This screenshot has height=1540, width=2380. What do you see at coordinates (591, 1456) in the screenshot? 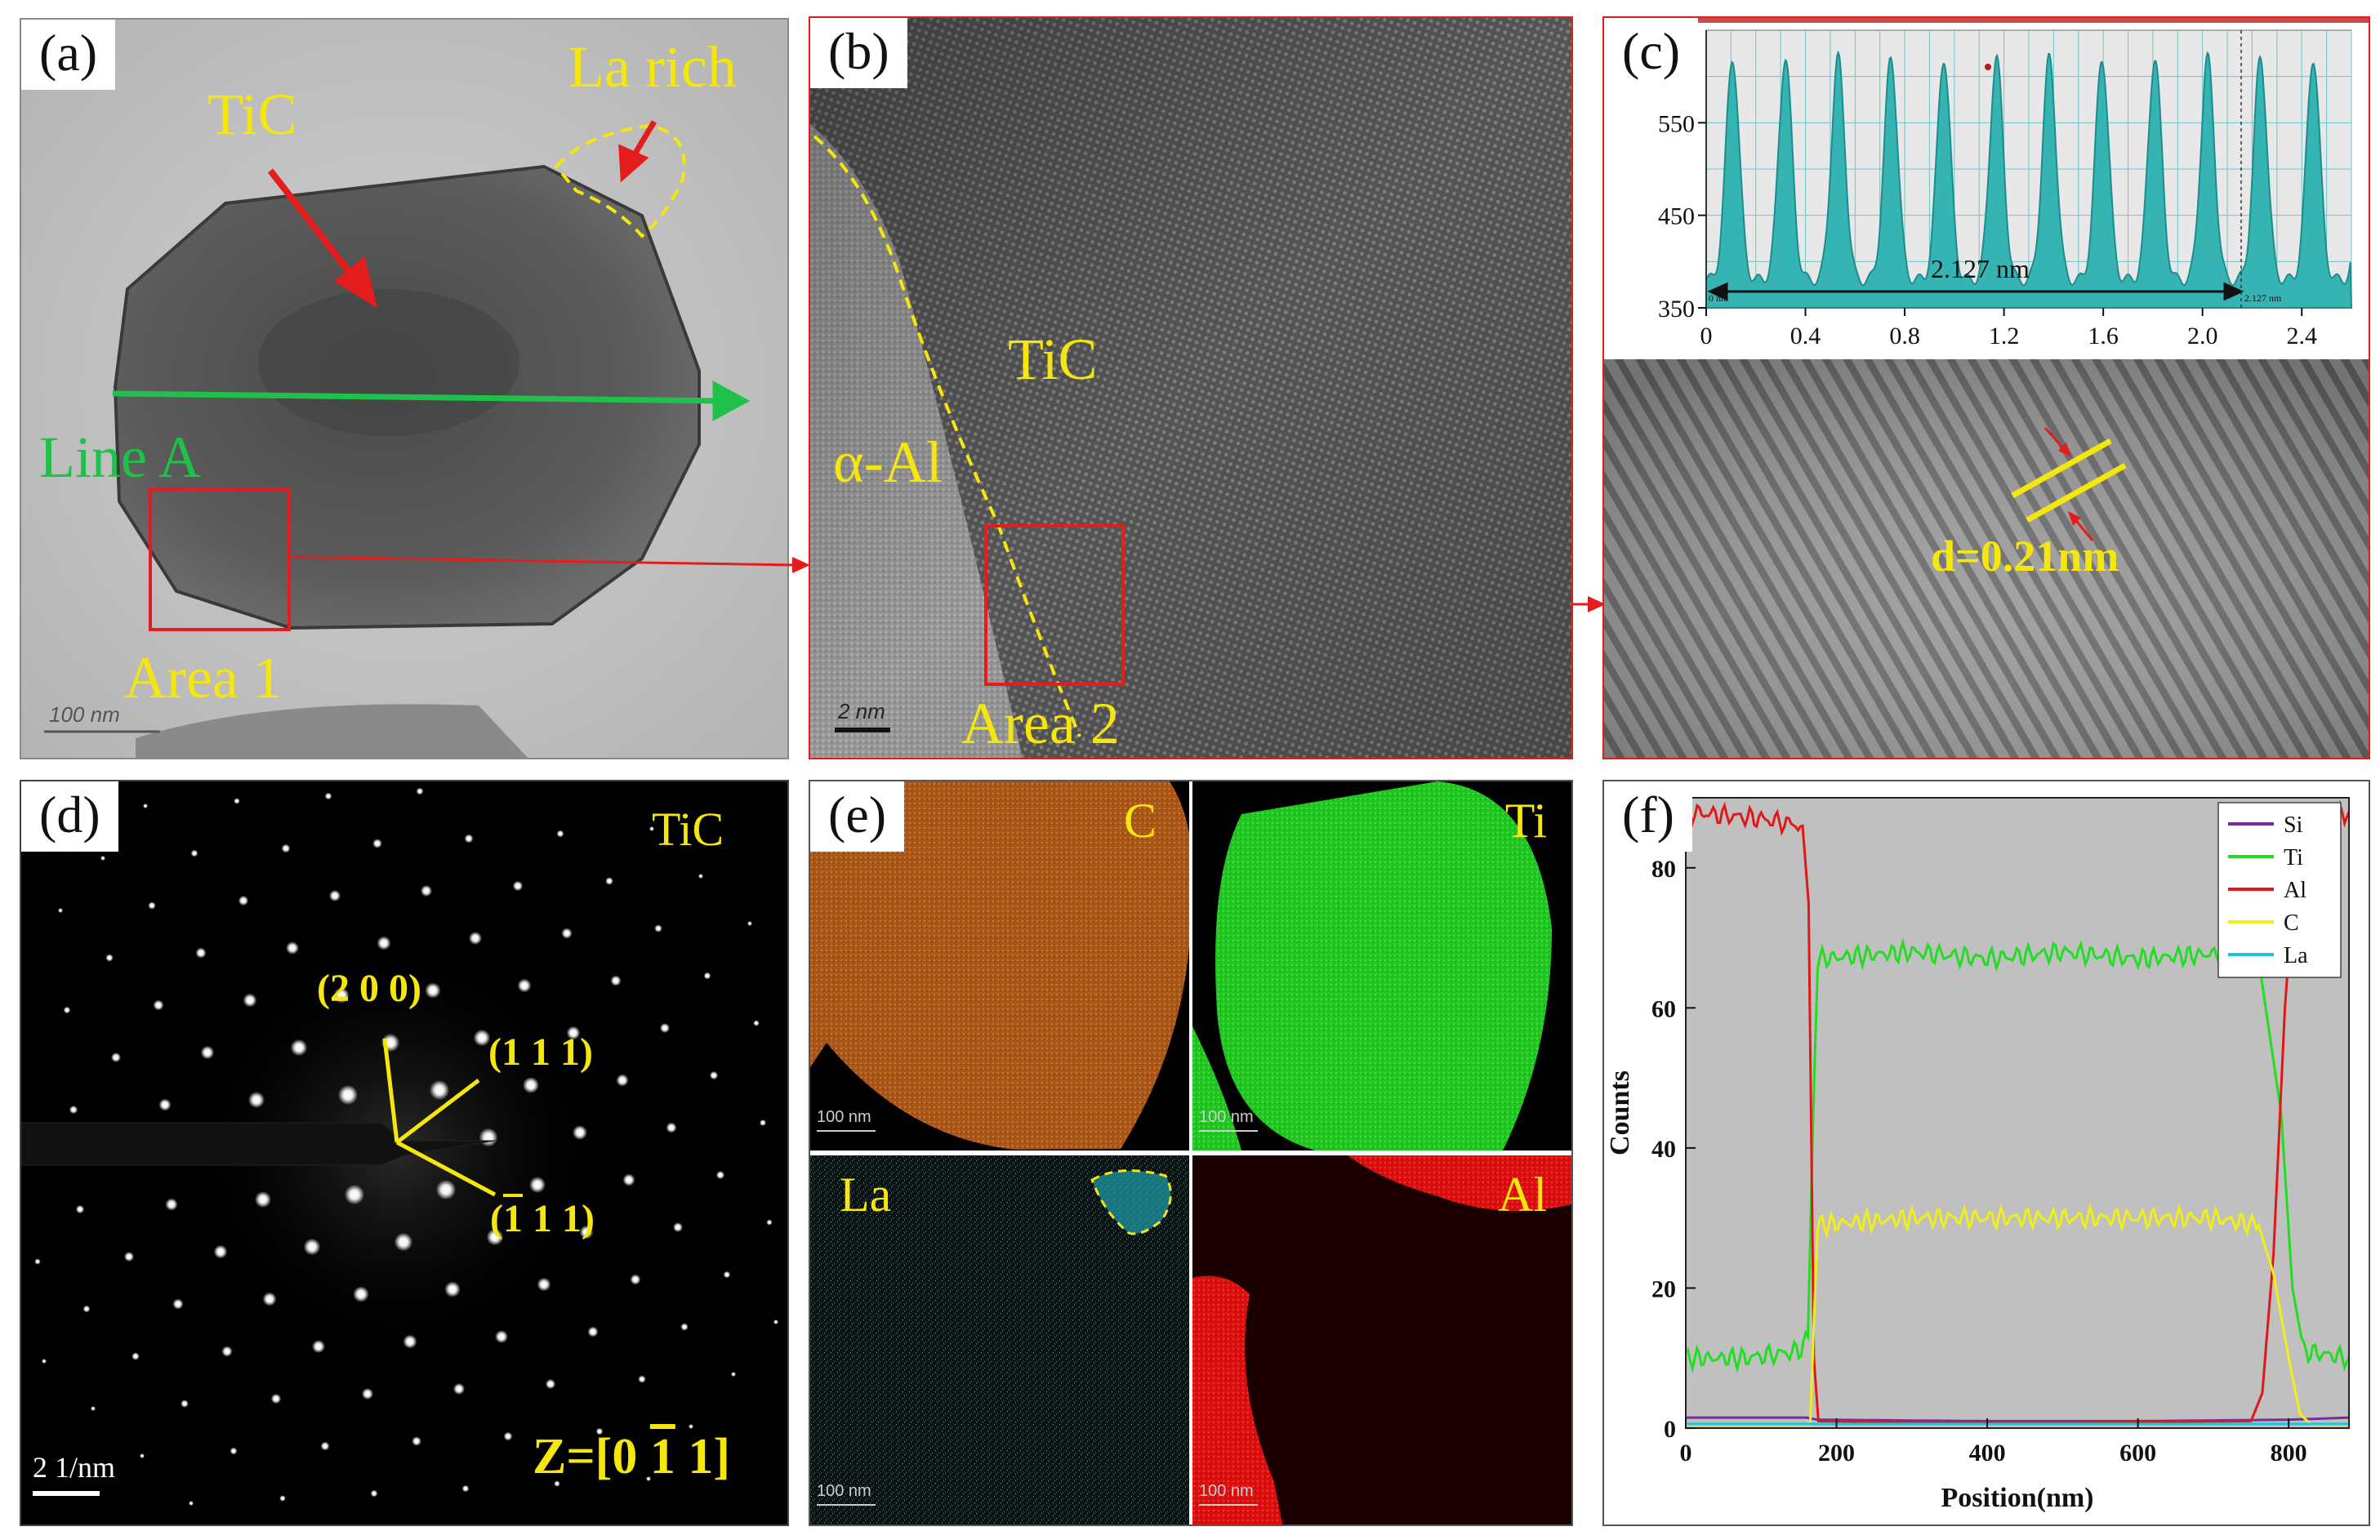
I see `zone-prefix: Z=[0` at bounding box center [591, 1456].